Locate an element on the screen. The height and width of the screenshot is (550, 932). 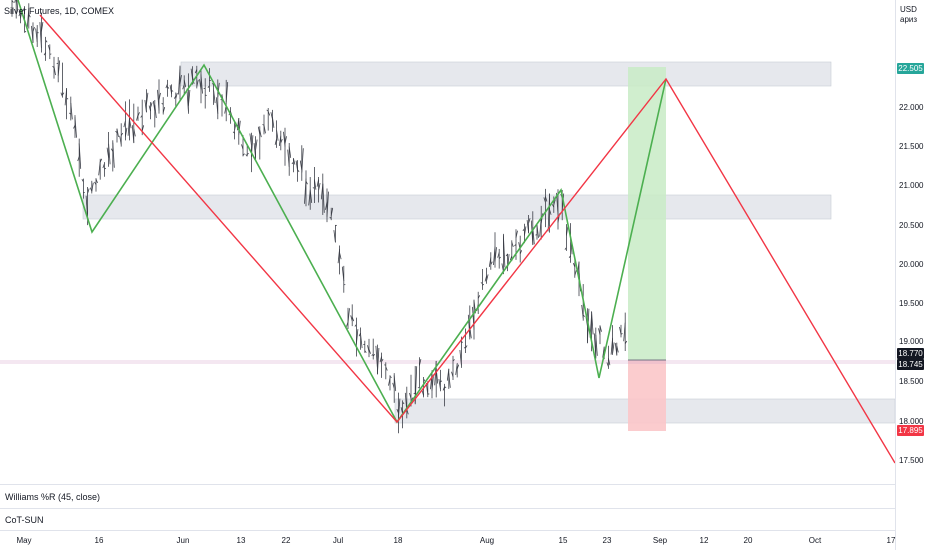
time-tick-label: Sep is located at coordinates (660, 540).